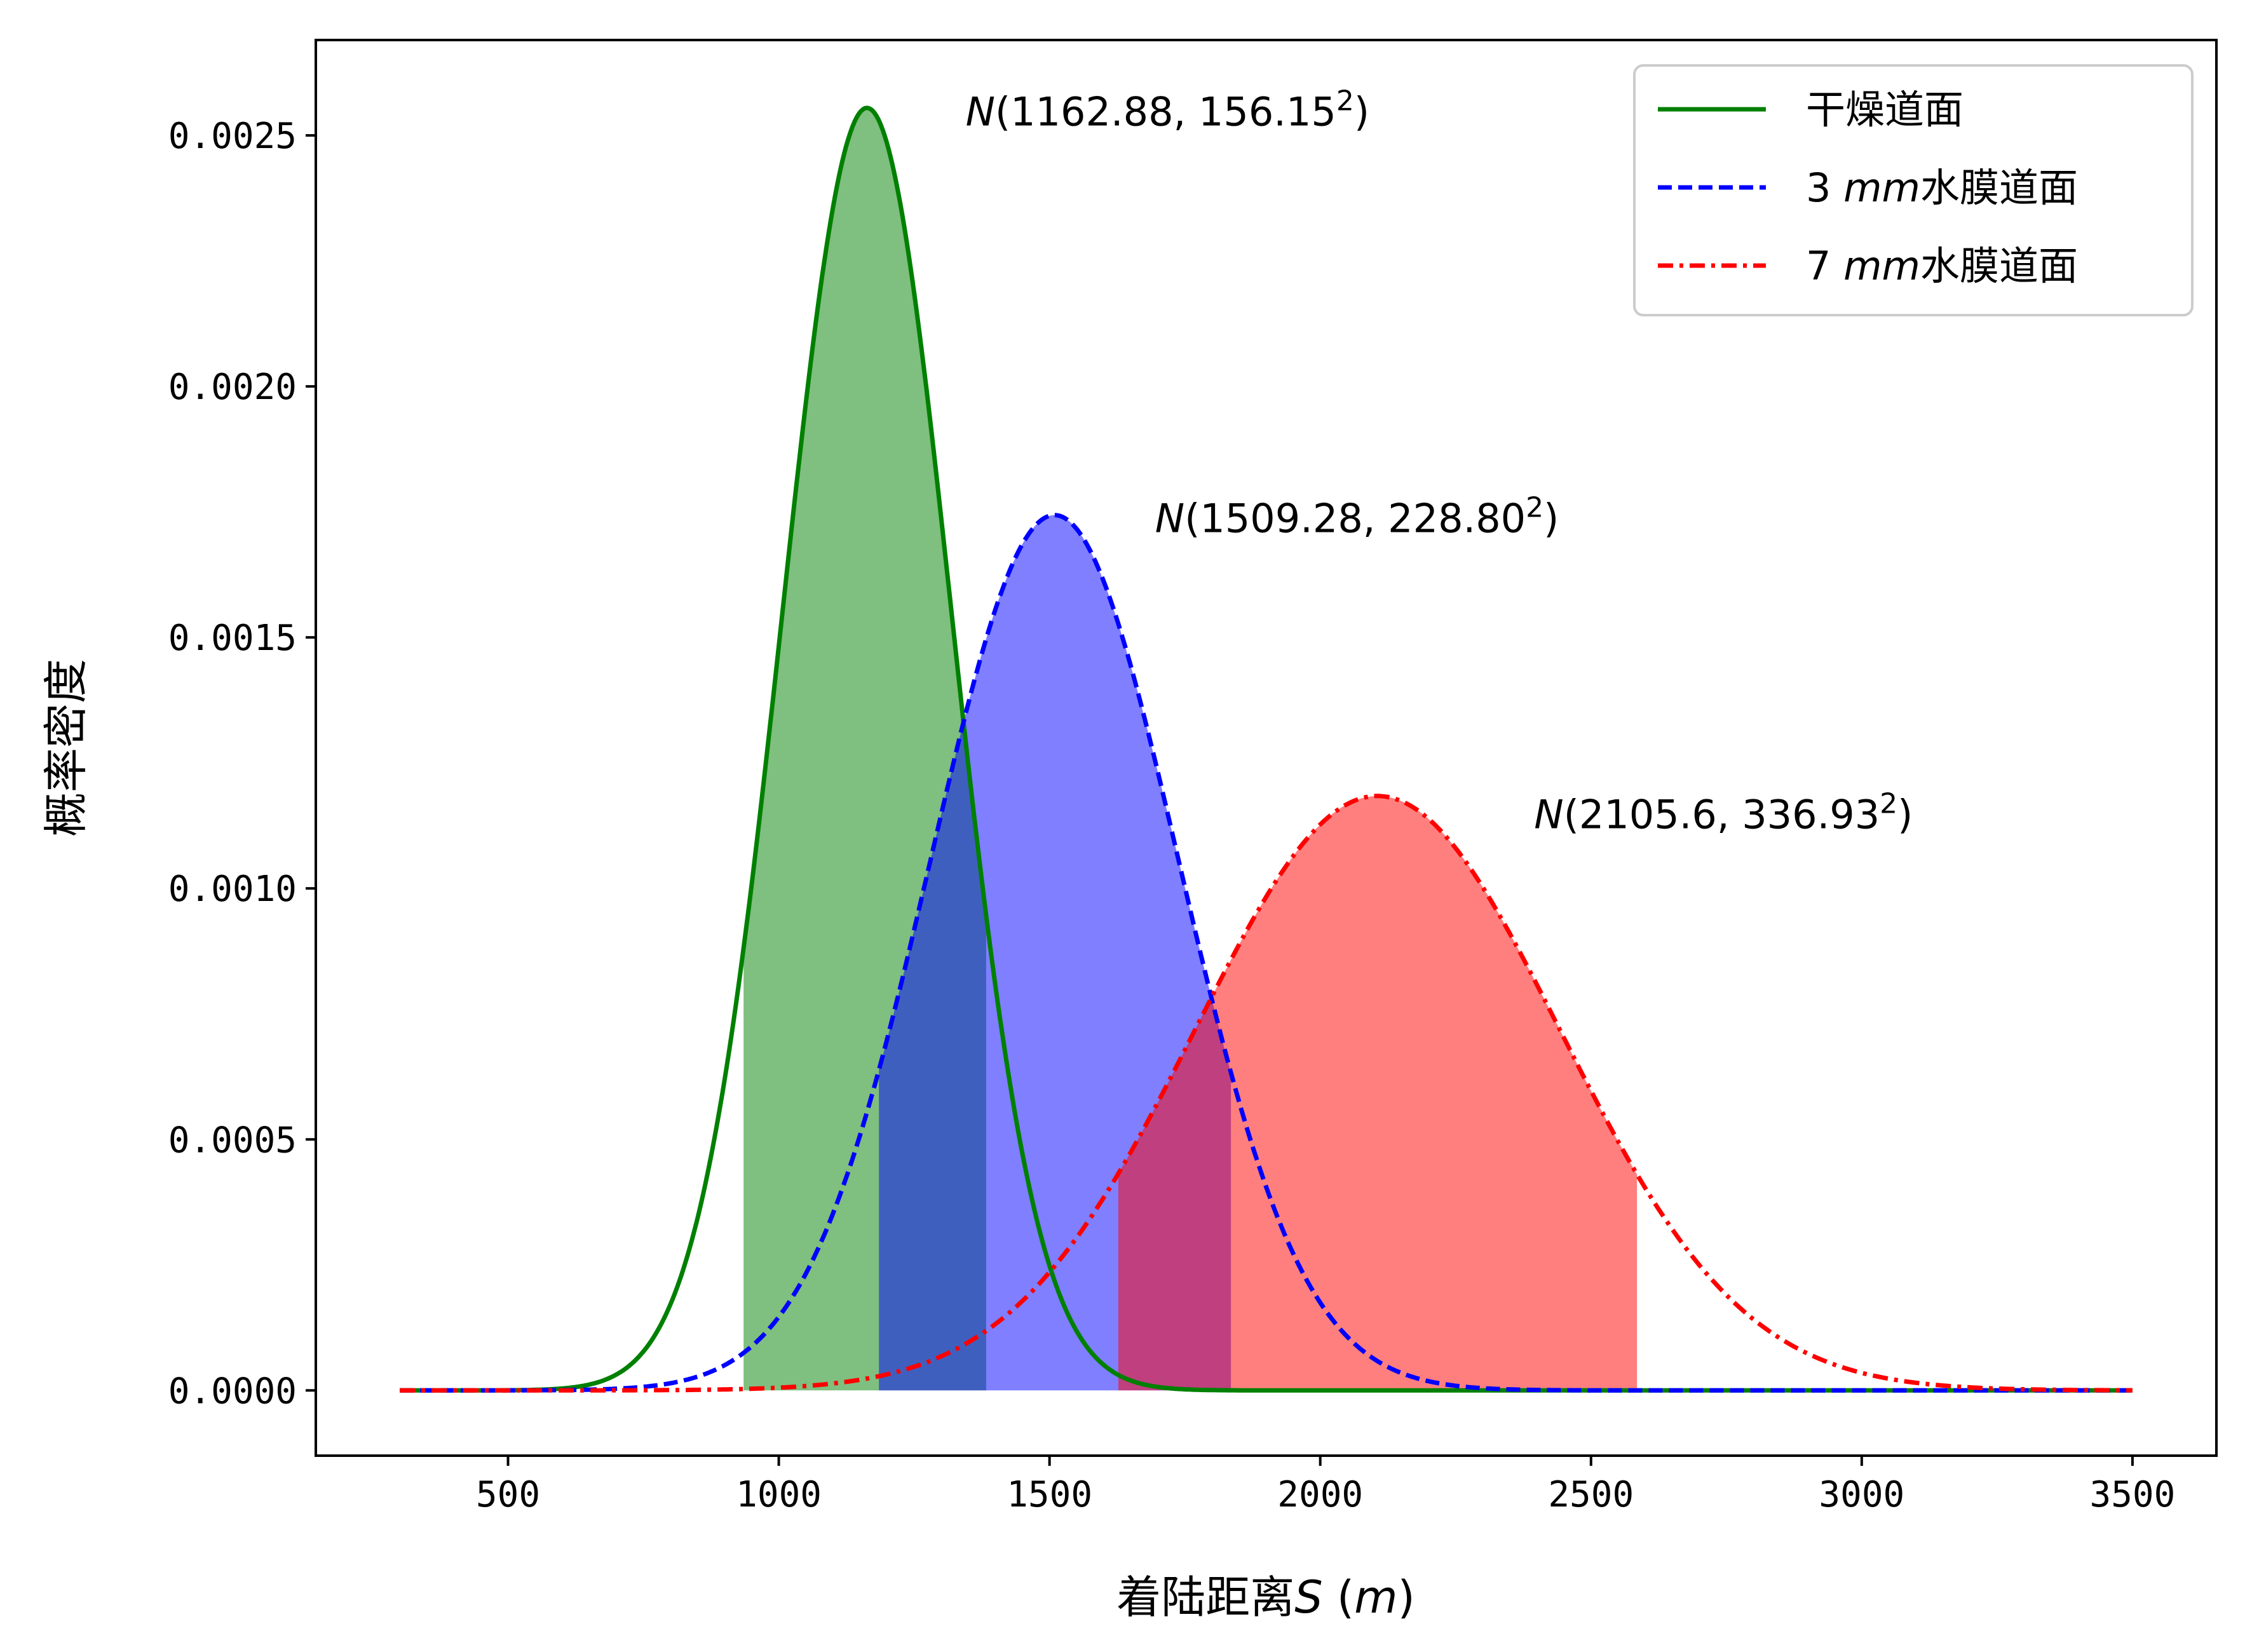 This screenshot has height=1652, width=2245. What do you see at coordinates (1049, 1494) in the screenshot?
I see `x-tick-label: 1500` at bounding box center [1049, 1494].